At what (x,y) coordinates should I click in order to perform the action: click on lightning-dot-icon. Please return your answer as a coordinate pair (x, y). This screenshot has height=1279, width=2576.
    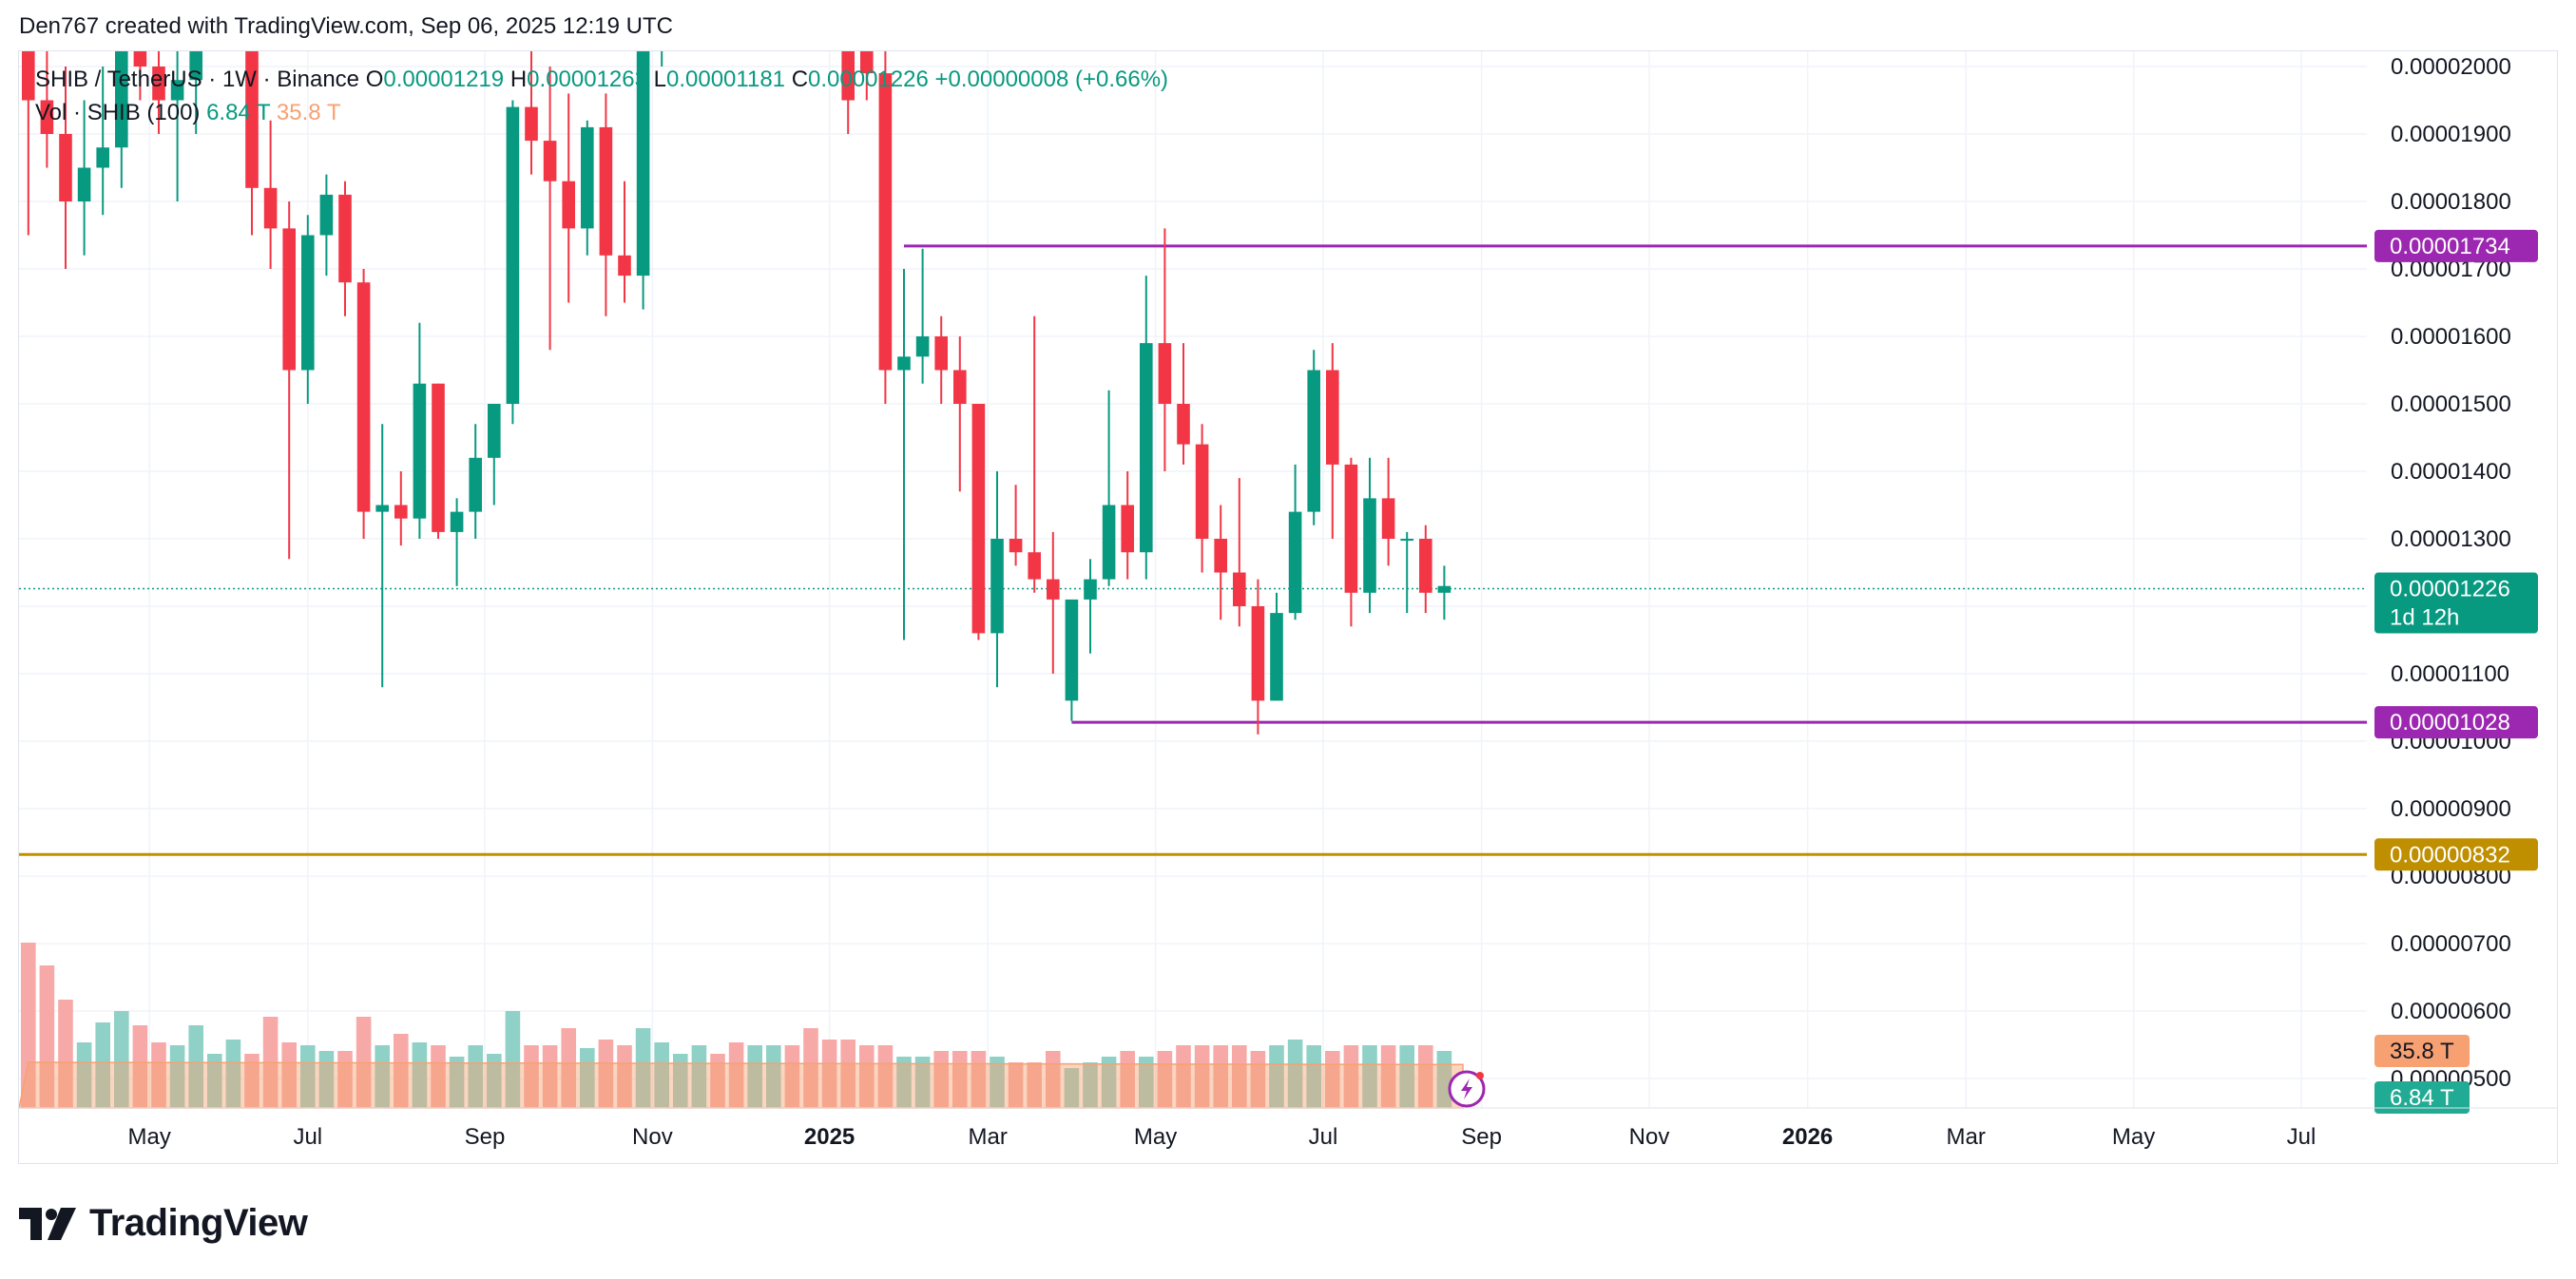
    Looking at the image, I should click on (1480, 1075).